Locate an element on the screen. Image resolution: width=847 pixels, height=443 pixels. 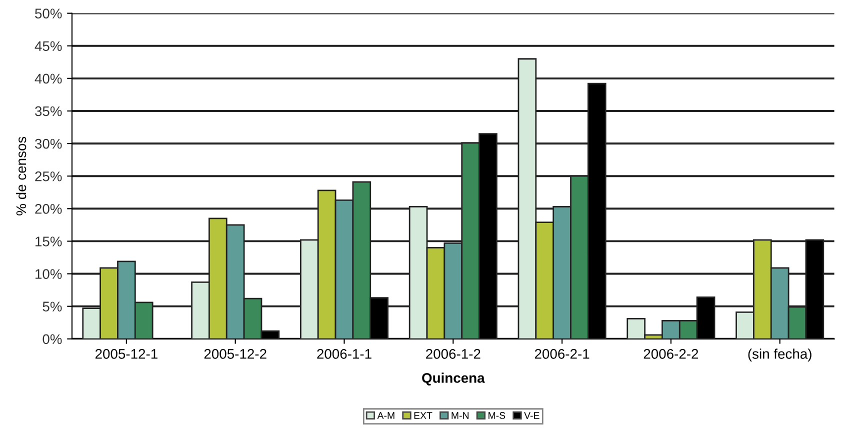
y-tick-label: 50% is located at coordinates (48, 13).